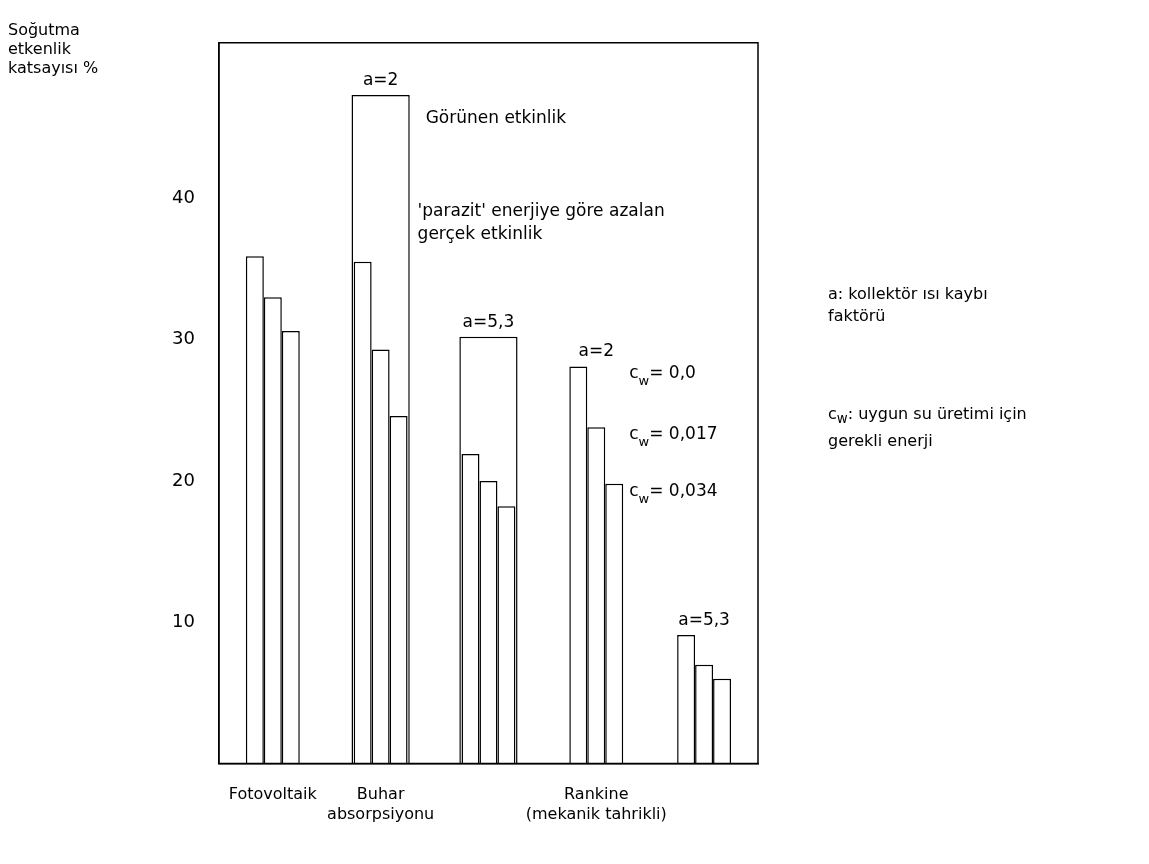  What do you see at coordinates (183, 196) in the screenshot?
I see `y-tick-label: 40` at bounding box center [183, 196].